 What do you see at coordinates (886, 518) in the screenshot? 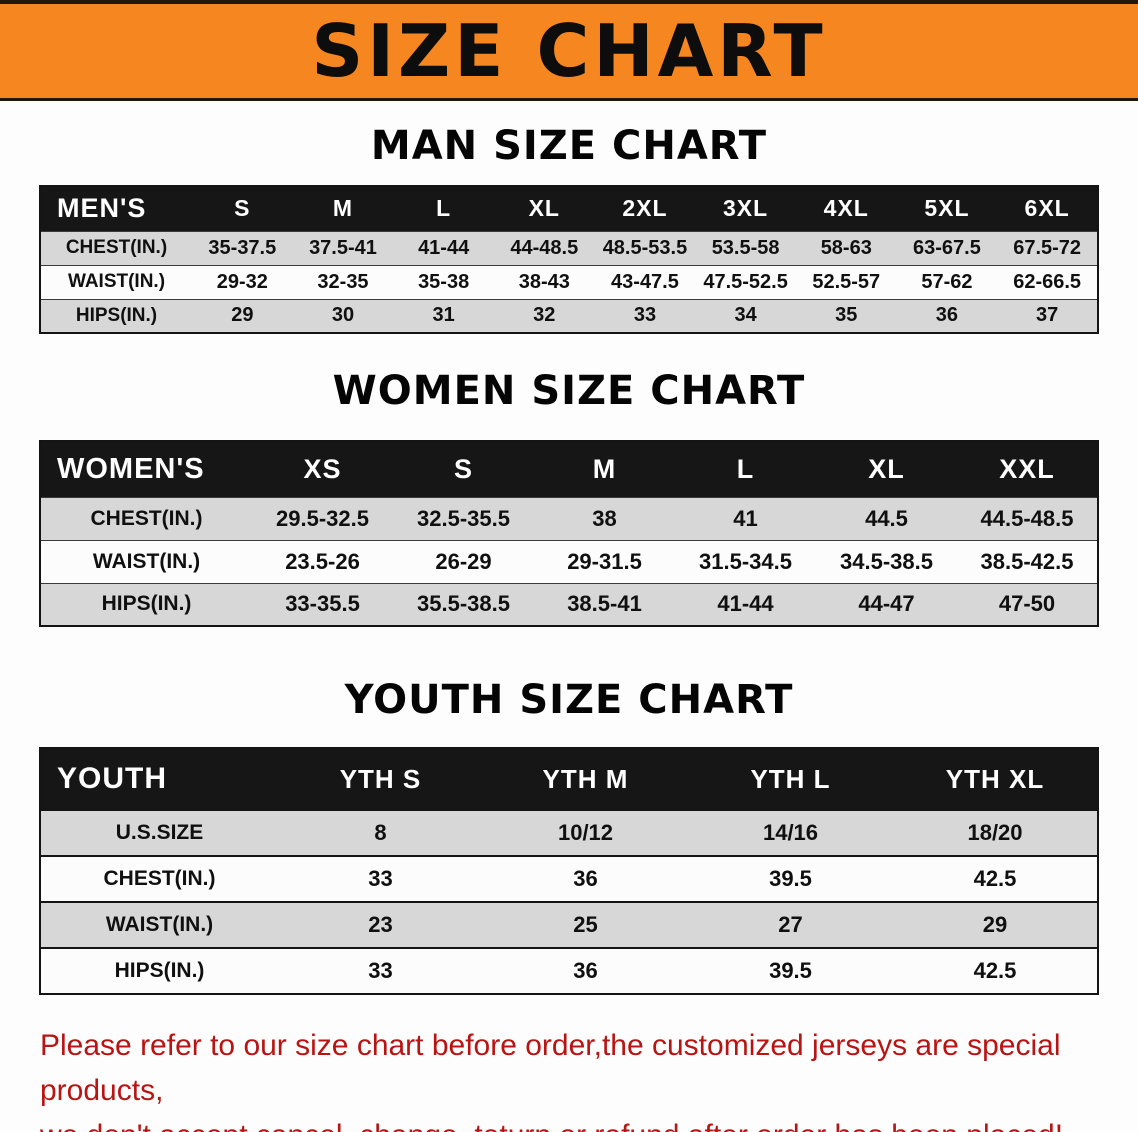
I see `size-value-cell: 44.5` at bounding box center [886, 518].